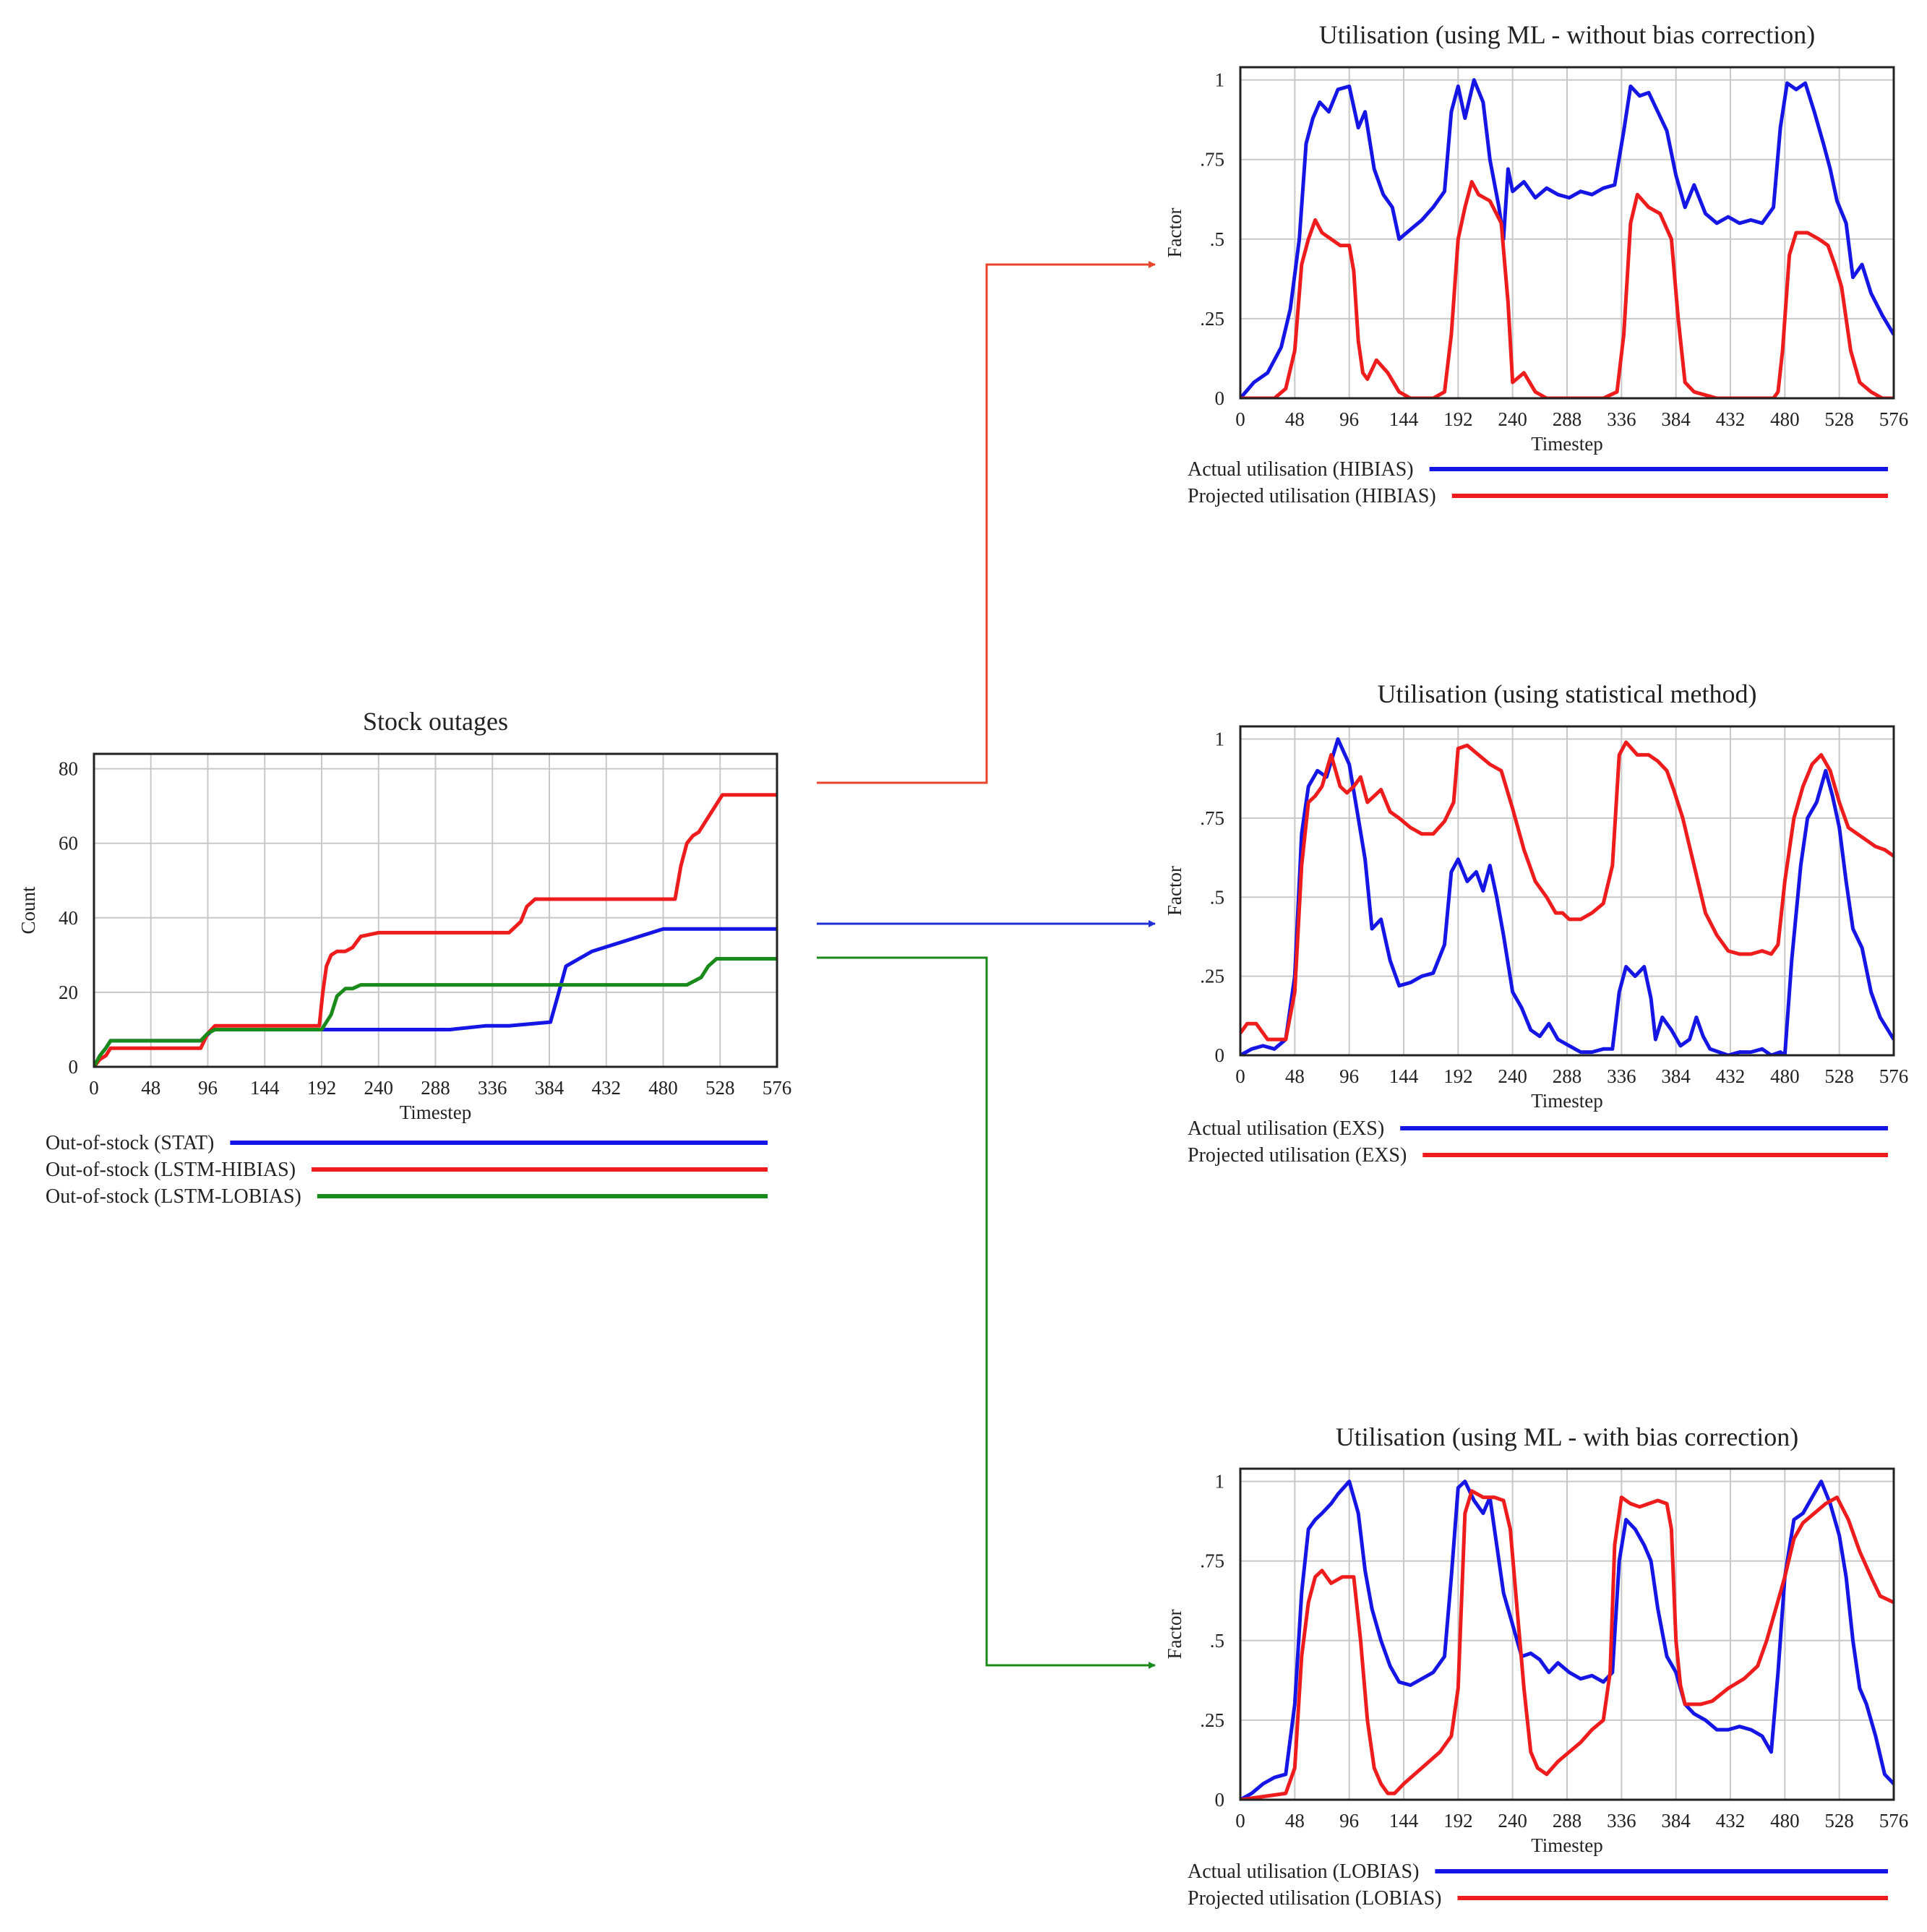 The height and width of the screenshot is (1932, 1927). What do you see at coordinates (1286, 1129) in the screenshot?
I see `legend-label: Actual utilisation (EXS)` at bounding box center [1286, 1129].